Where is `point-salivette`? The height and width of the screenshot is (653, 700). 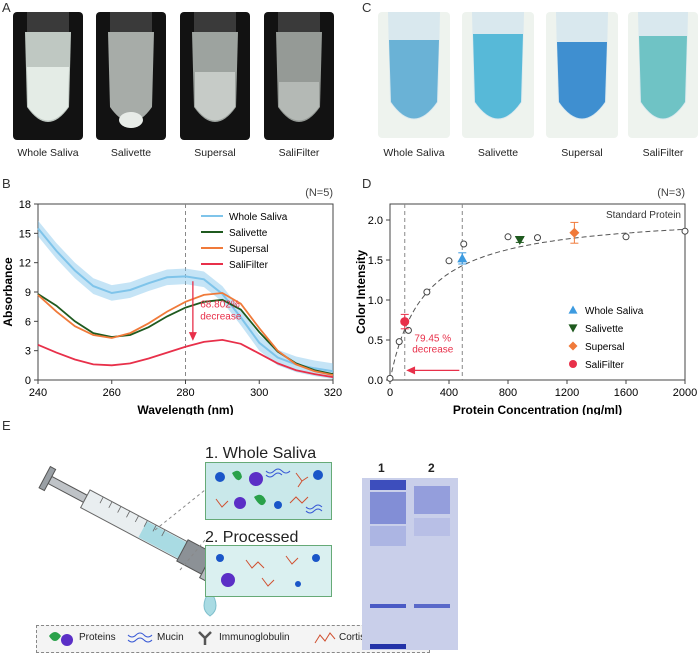
point-salivette is located at coordinates (519, 240).